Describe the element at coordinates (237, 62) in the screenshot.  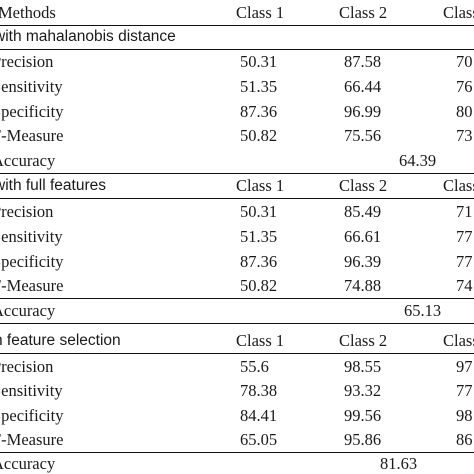
I see `table-row: Precision 50.31 87.58 70` at that location.